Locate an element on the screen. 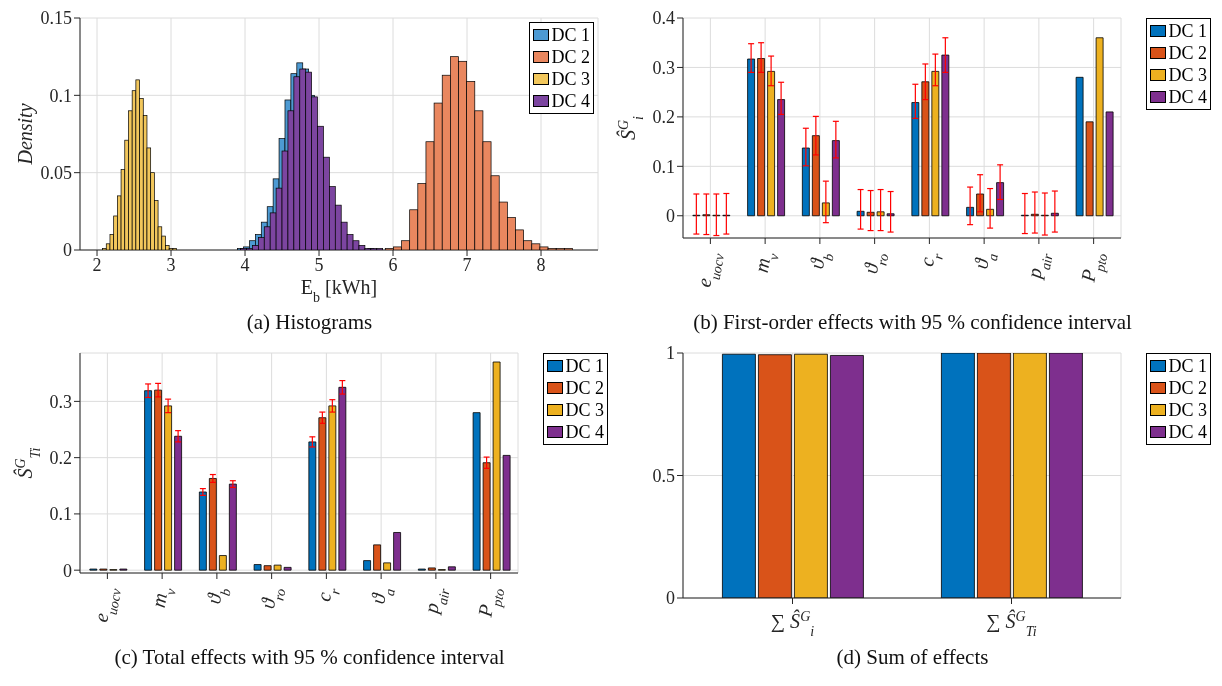 The width and height of the screenshot is (1222, 686). y-tick-label: 1 is located at coordinates (670, 353).